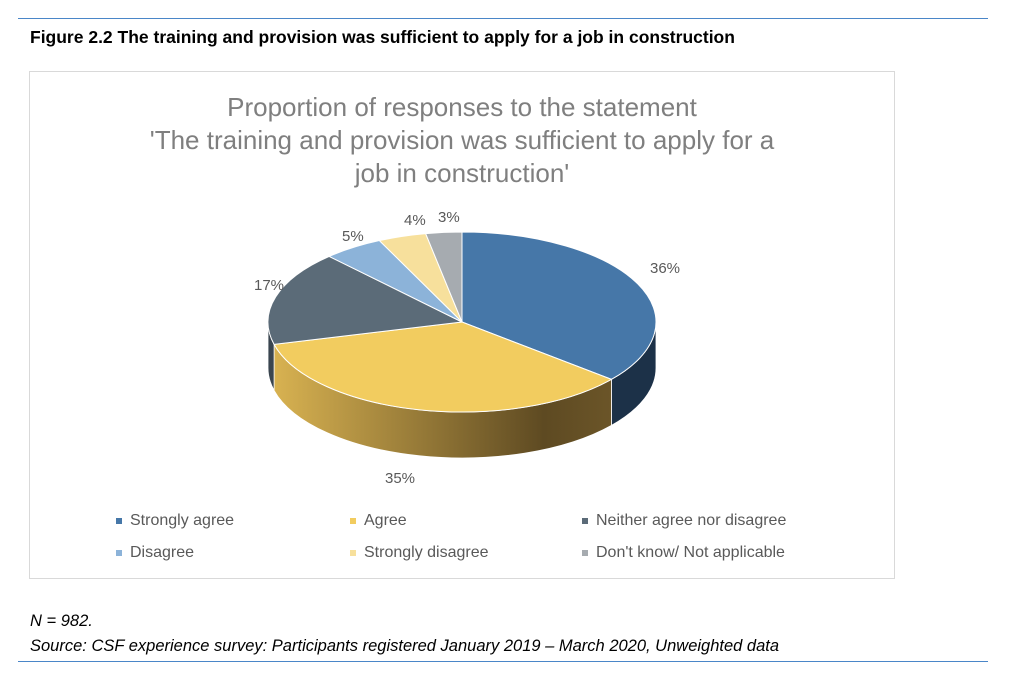 The image size is (1010, 684). What do you see at coordinates (162, 552) in the screenshot?
I see `legend-label: Disagree` at bounding box center [162, 552].